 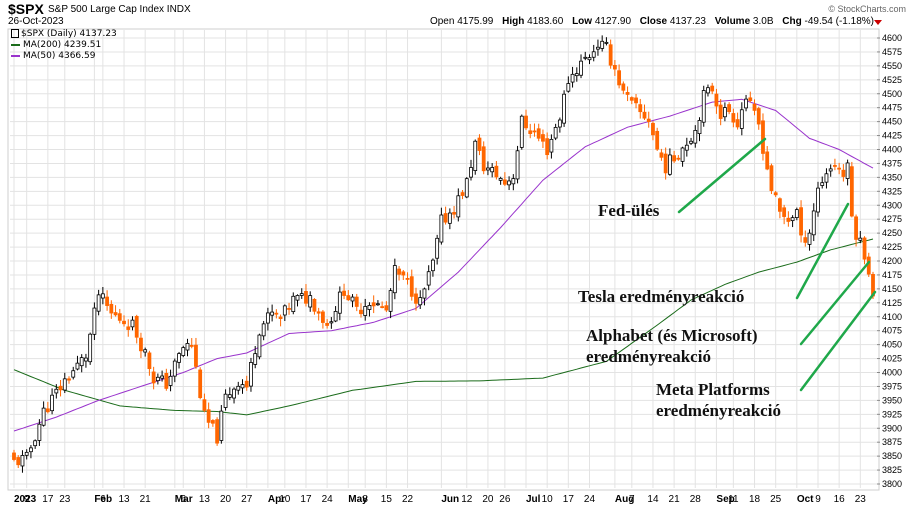 I want to click on ma50-swatch, so click(x=15, y=55).